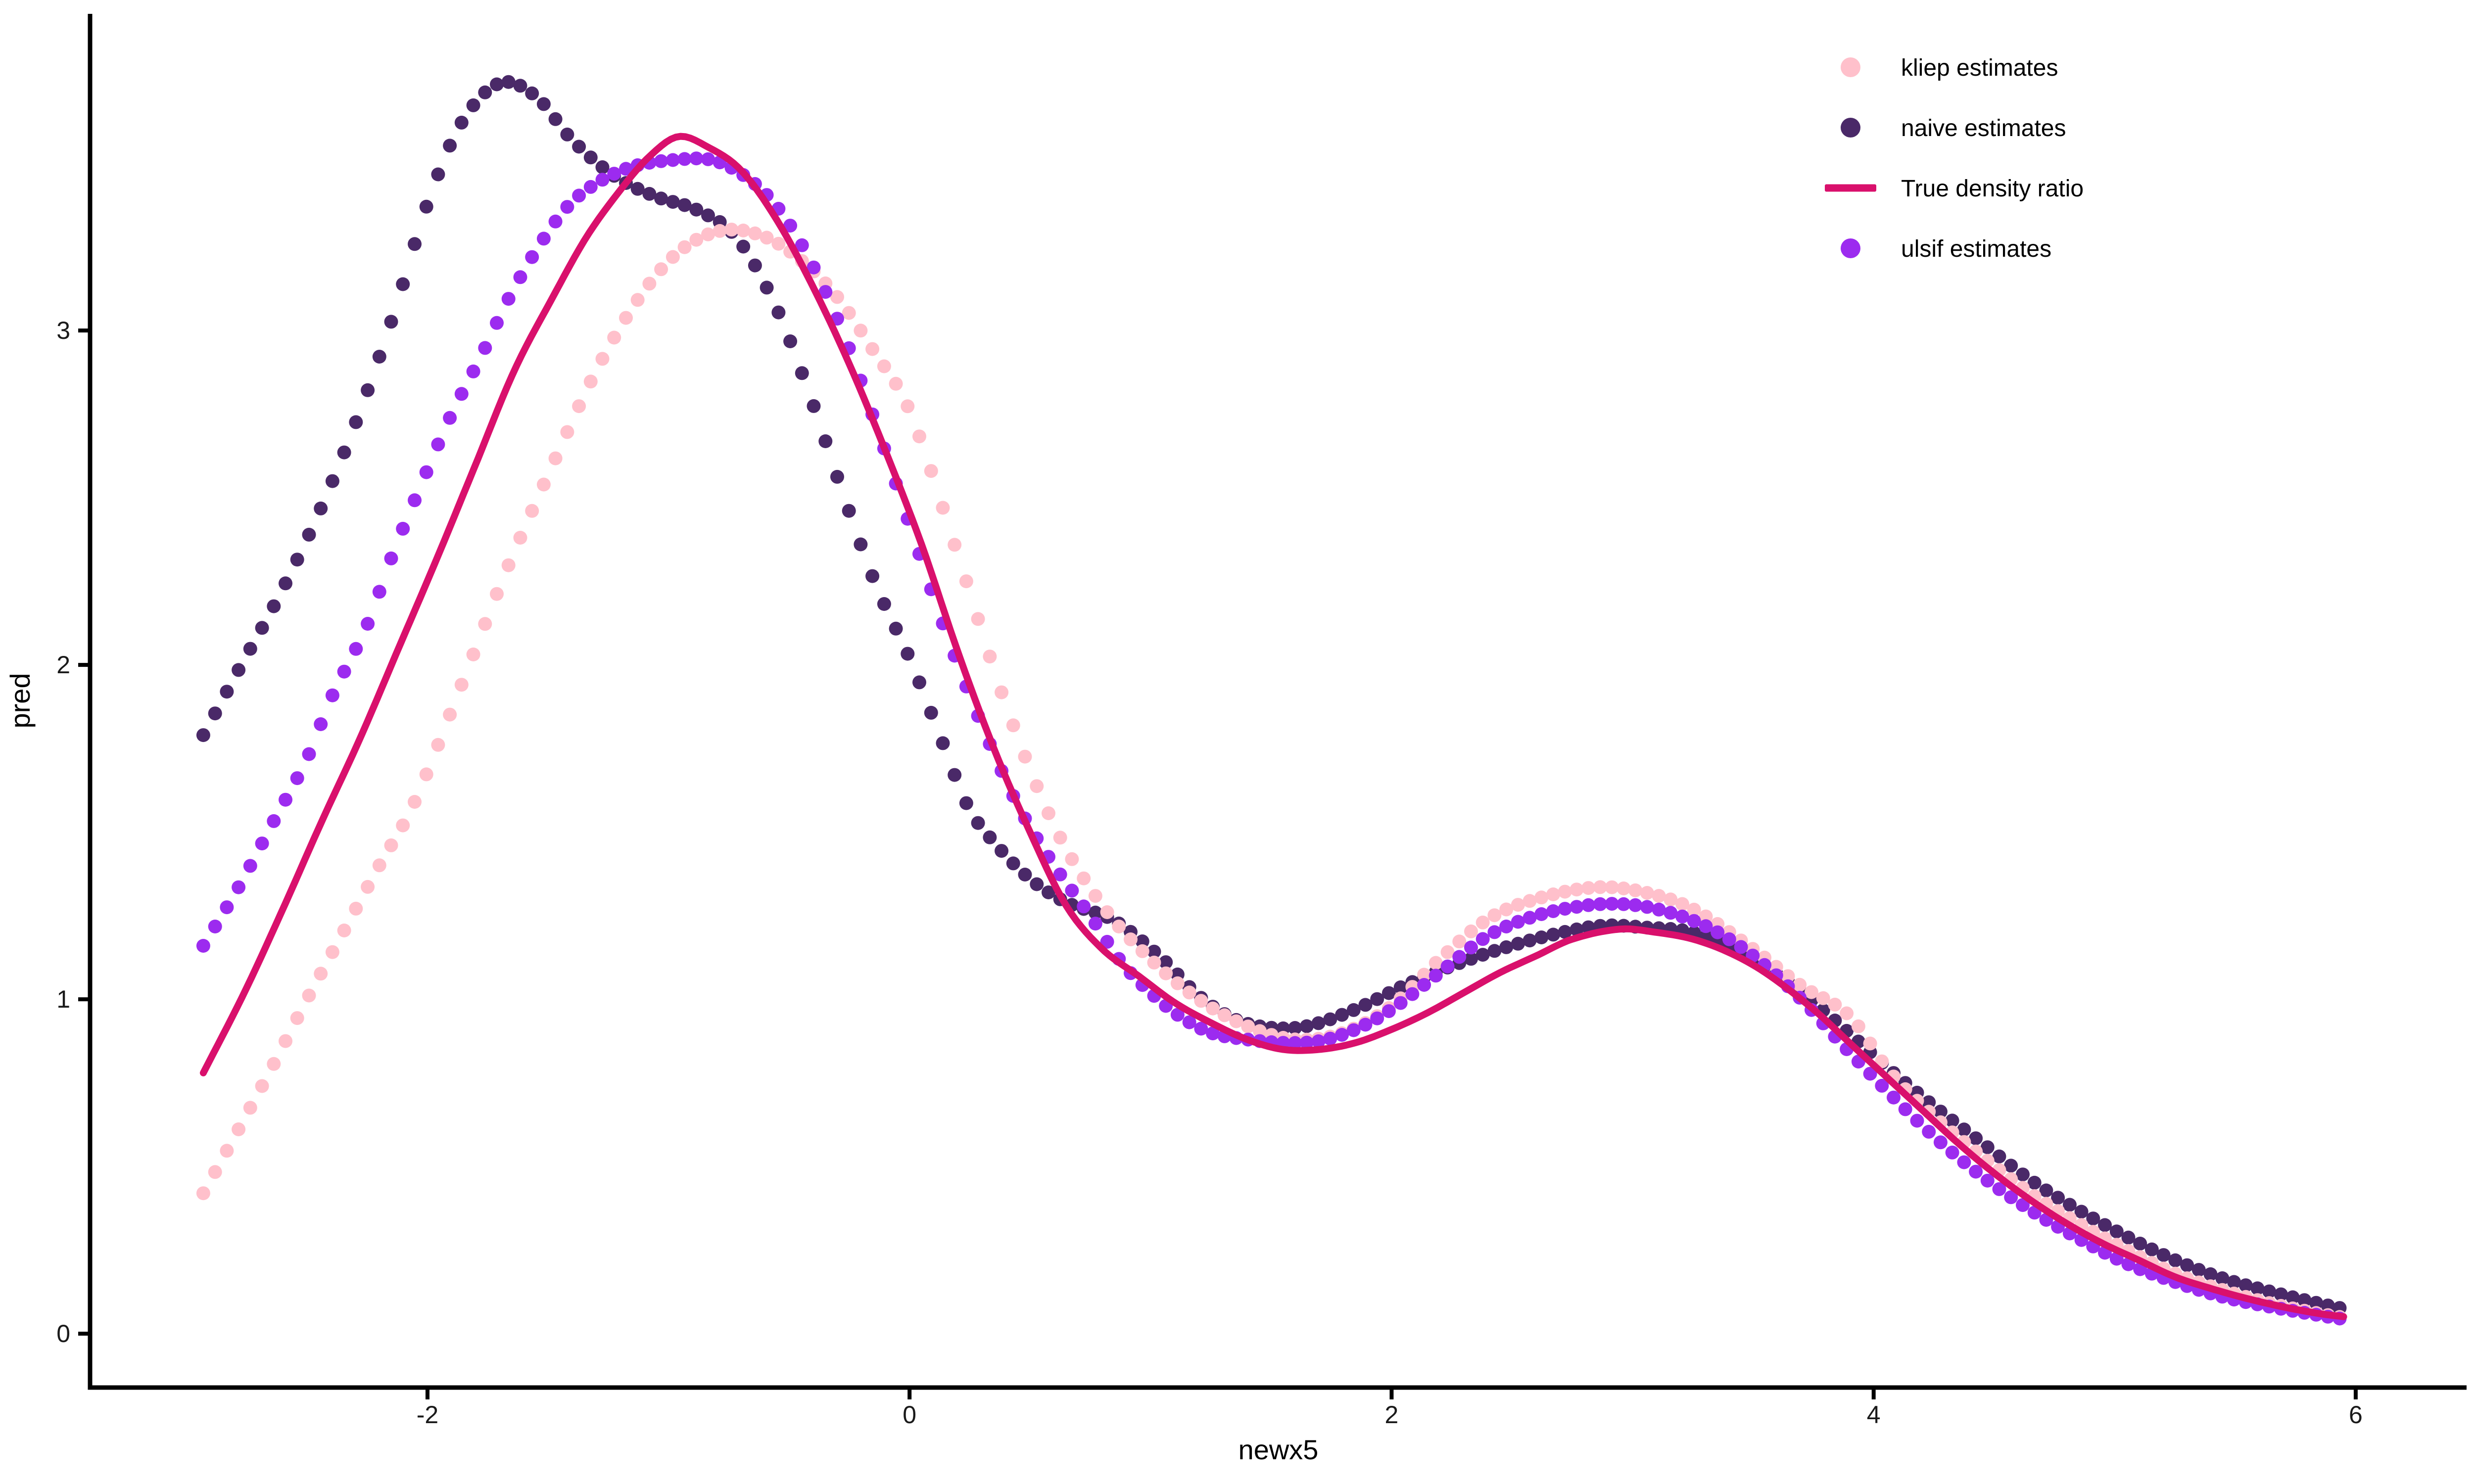 Image resolution: width=2474 pixels, height=1484 pixels. What do you see at coordinates (63, 1333) in the screenshot?
I see `y-tick-label: 0` at bounding box center [63, 1333].